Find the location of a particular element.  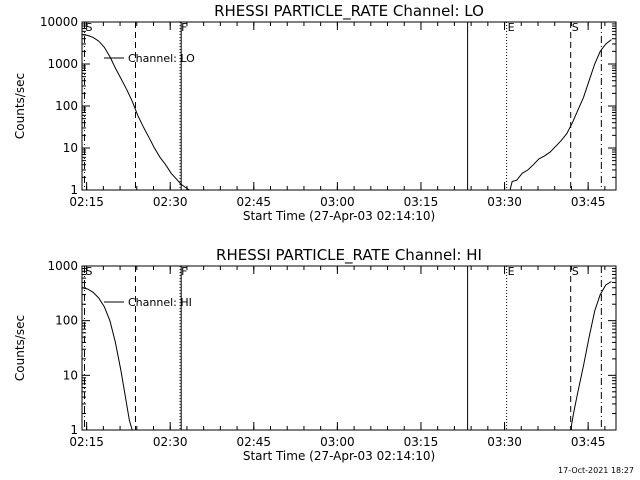

legend-label: Channel: HI is located at coordinates (160, 302).